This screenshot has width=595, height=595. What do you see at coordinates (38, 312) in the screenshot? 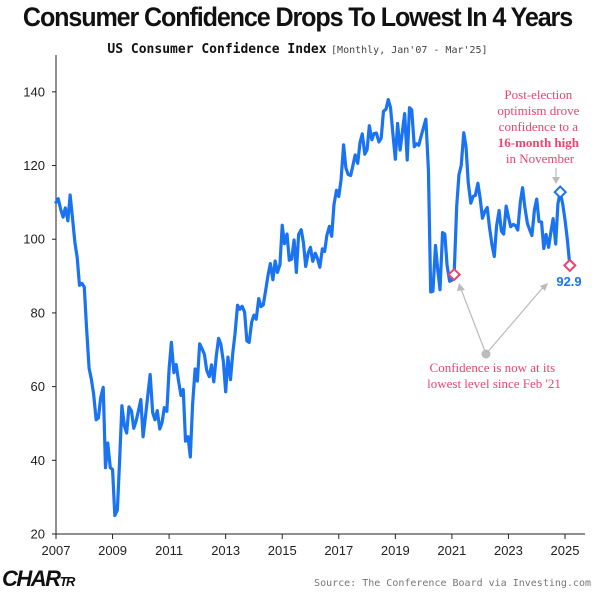
I see `y-tick-label: 80` at bounding box center [38, 312].